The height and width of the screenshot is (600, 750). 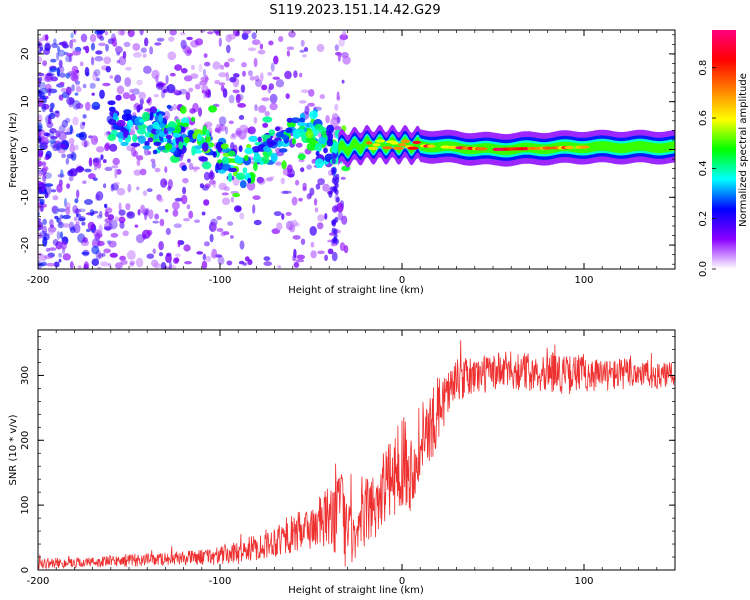 I want to click on spectrogram-y-tick-label: 10, so click(x=25, y=101).